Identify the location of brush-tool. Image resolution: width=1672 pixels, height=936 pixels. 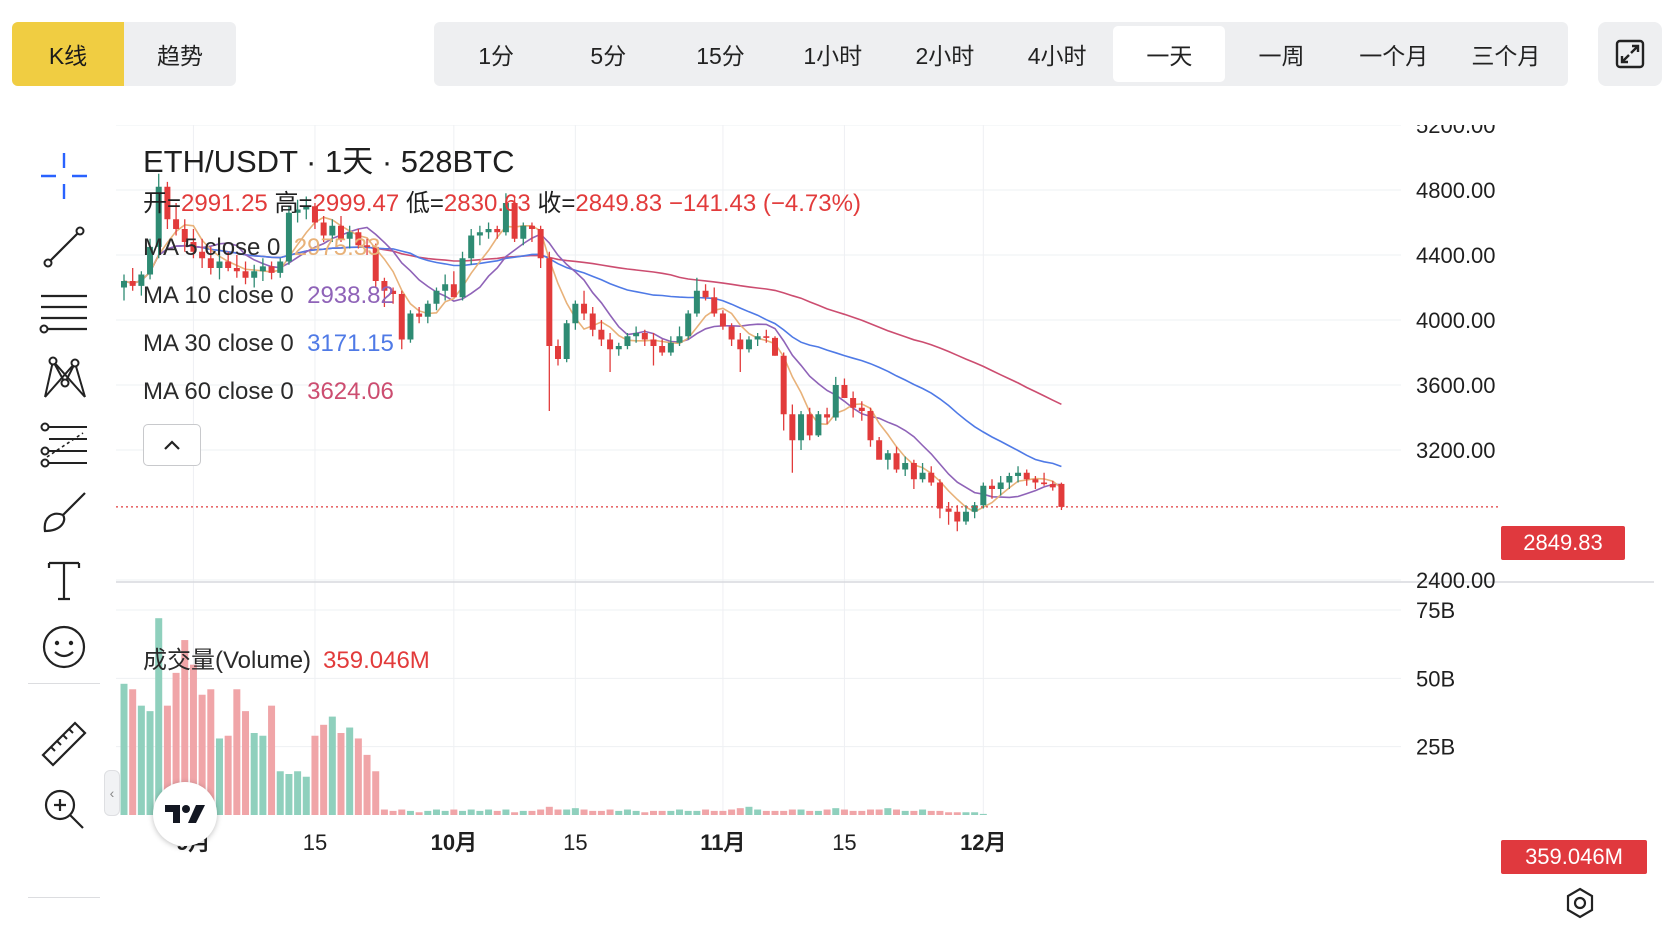
(64, 512).